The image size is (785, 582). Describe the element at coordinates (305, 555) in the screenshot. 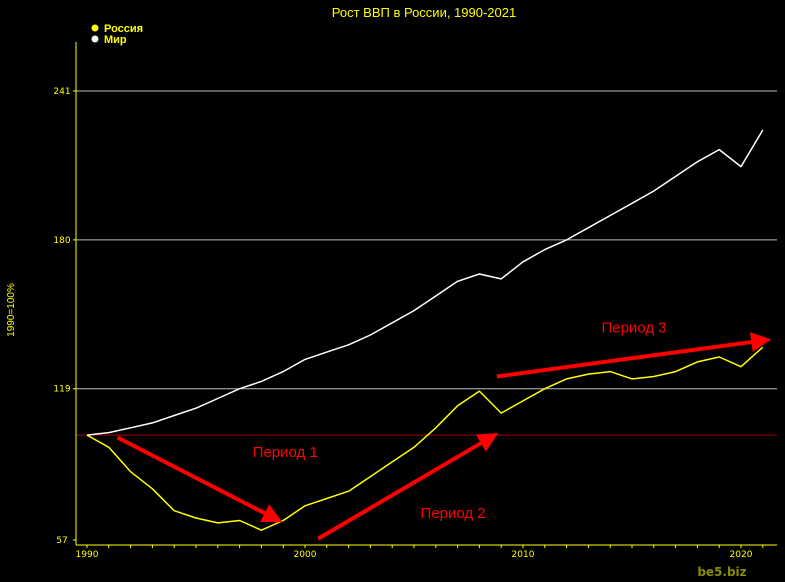

I see `x-tick-label-2000: 2000` at that location.